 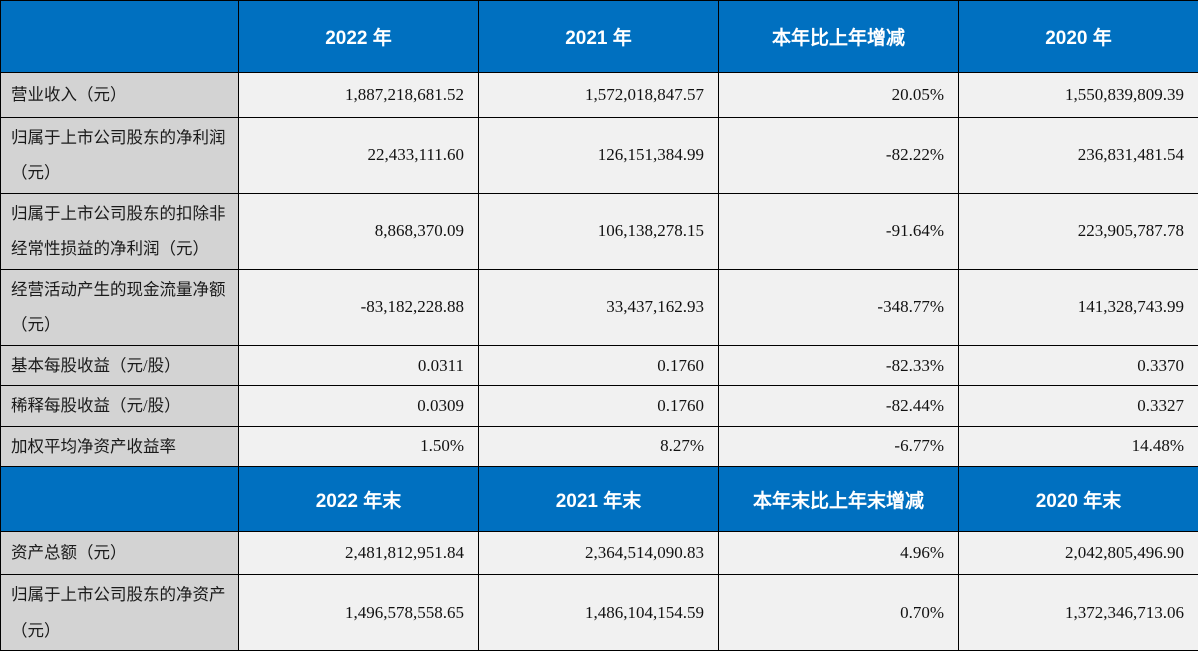 What do you see at coordinates (359, 613) in the screenshot?
I see `value-2022: 1,496,578,558.65` at bounding box center [359, 613].